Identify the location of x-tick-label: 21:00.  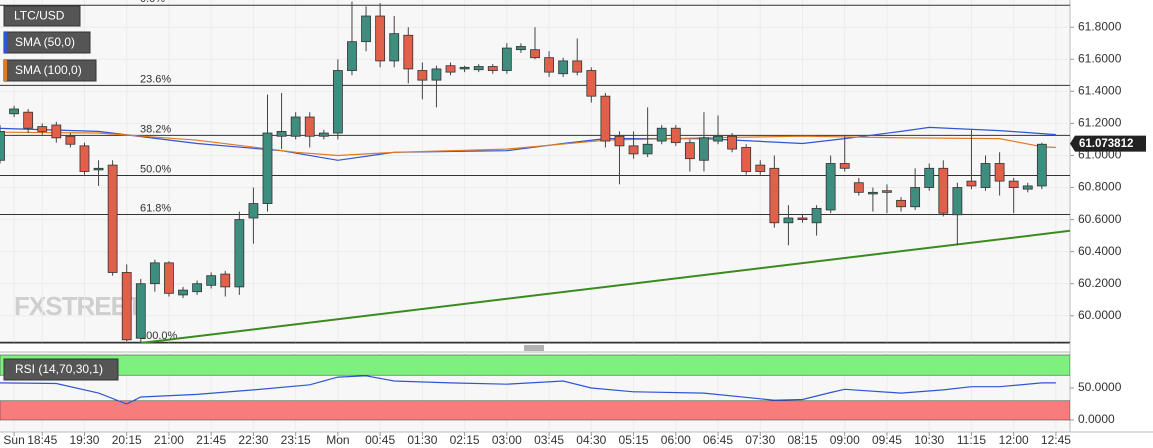
(169, 440).